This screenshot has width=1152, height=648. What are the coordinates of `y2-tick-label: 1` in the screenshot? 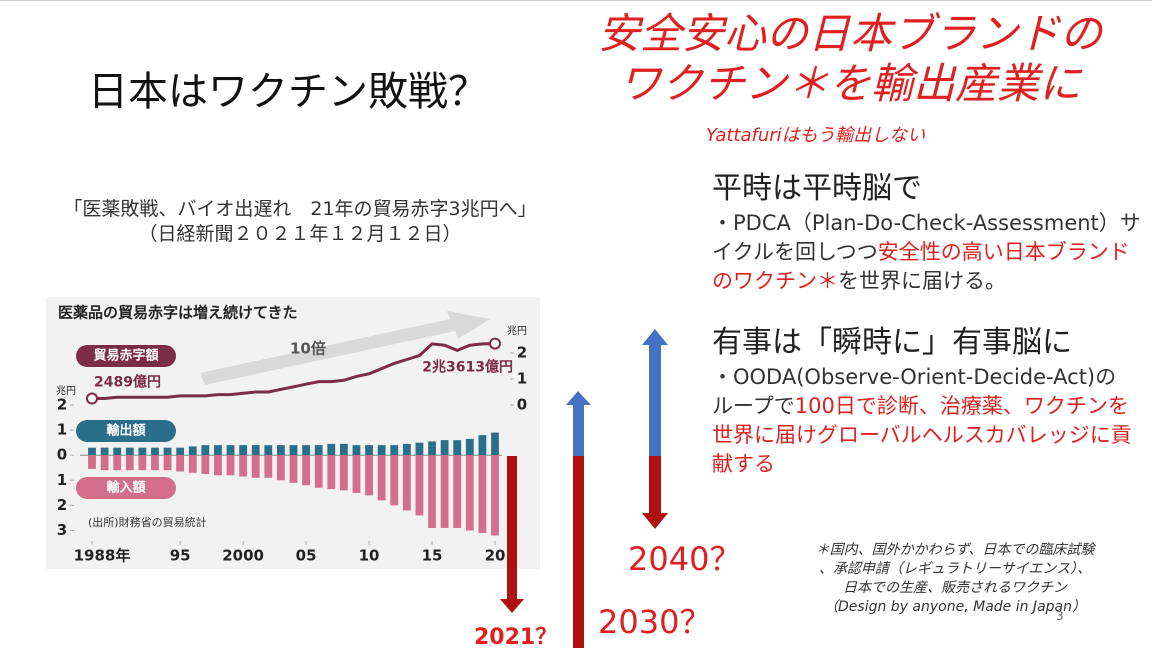 It's located at (522, 379).